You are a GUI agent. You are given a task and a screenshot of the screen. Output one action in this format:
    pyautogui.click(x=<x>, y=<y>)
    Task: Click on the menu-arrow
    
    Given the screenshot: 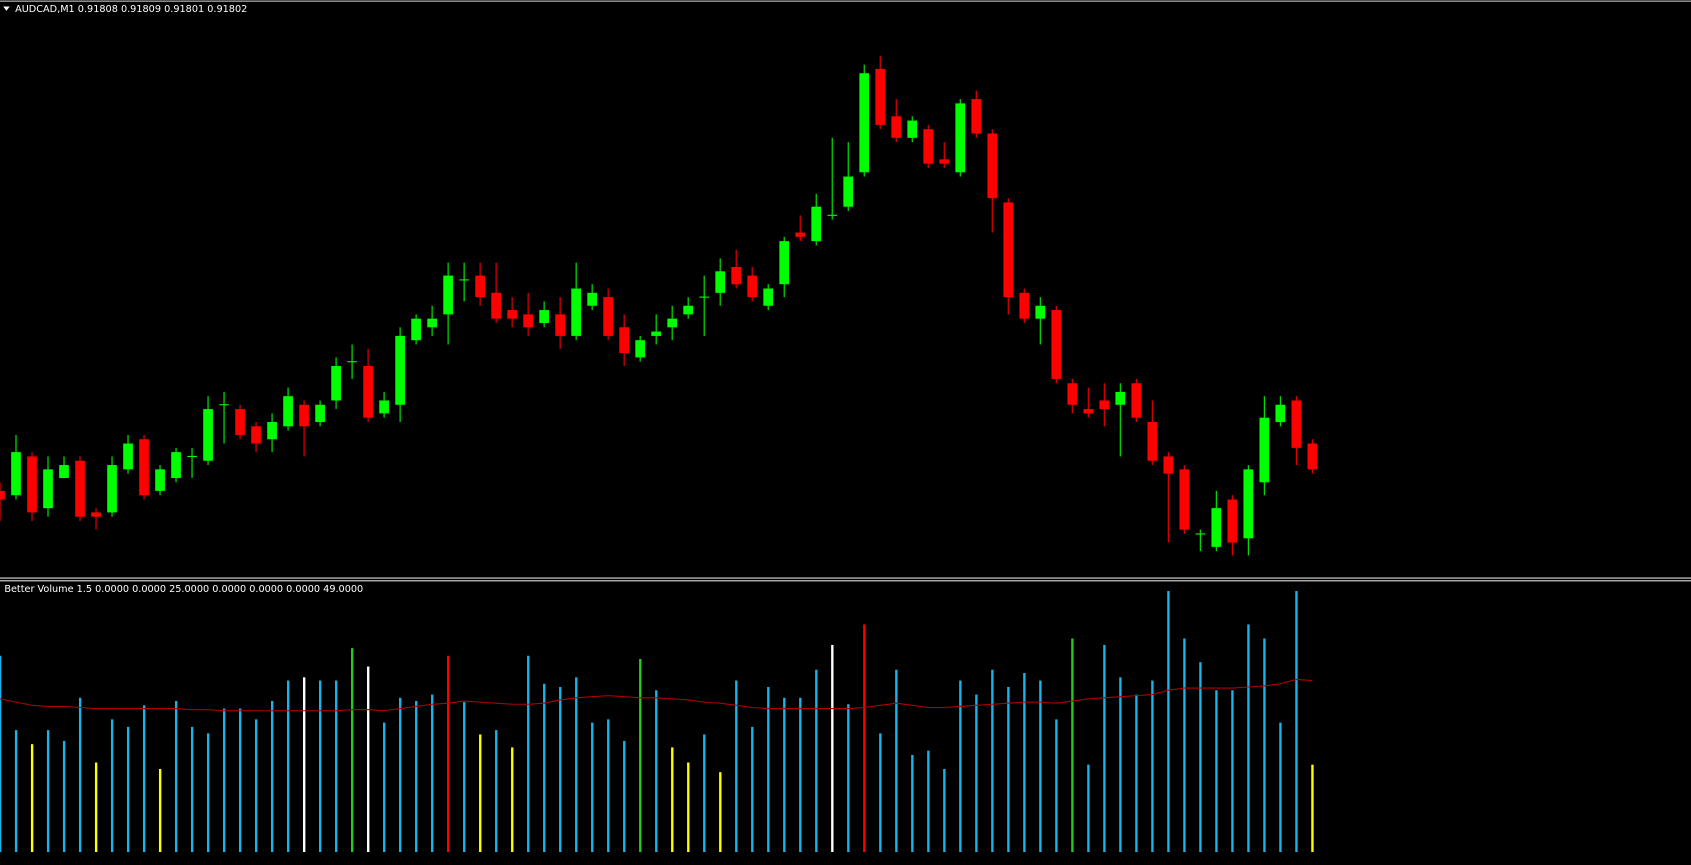 What is the action you would take?
    pyautogui.click(x=6, y=8)
    